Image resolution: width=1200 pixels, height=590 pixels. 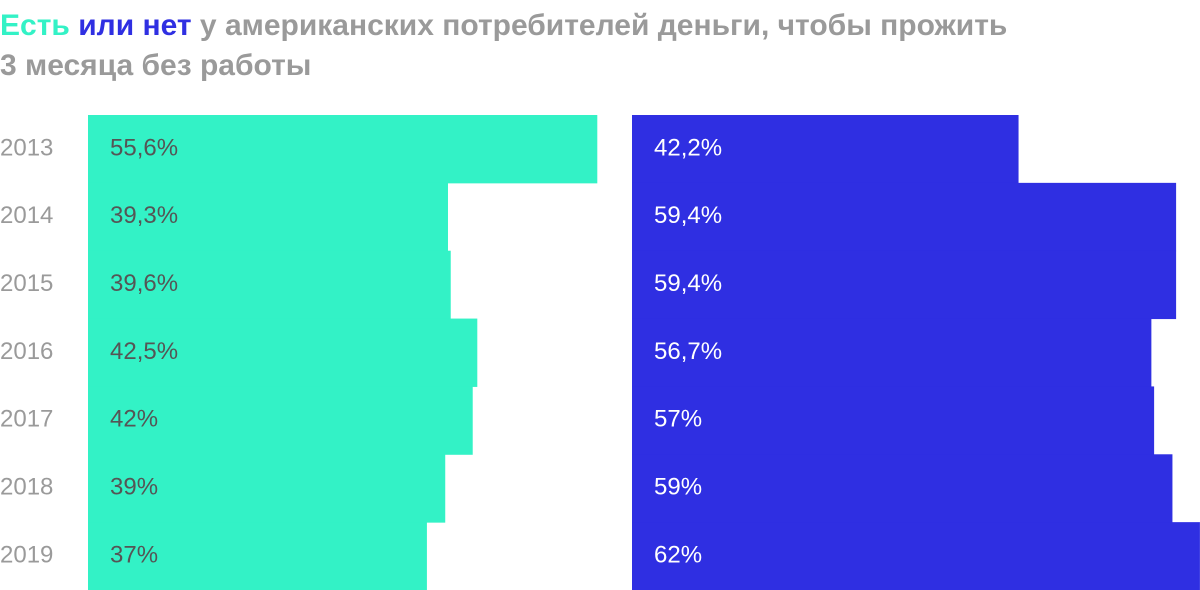 What do you see at coordinates (155, 65) in the screenshot?
I see `chart-title-line2: 3 месяца без работы` at bounding box center [155, 65].